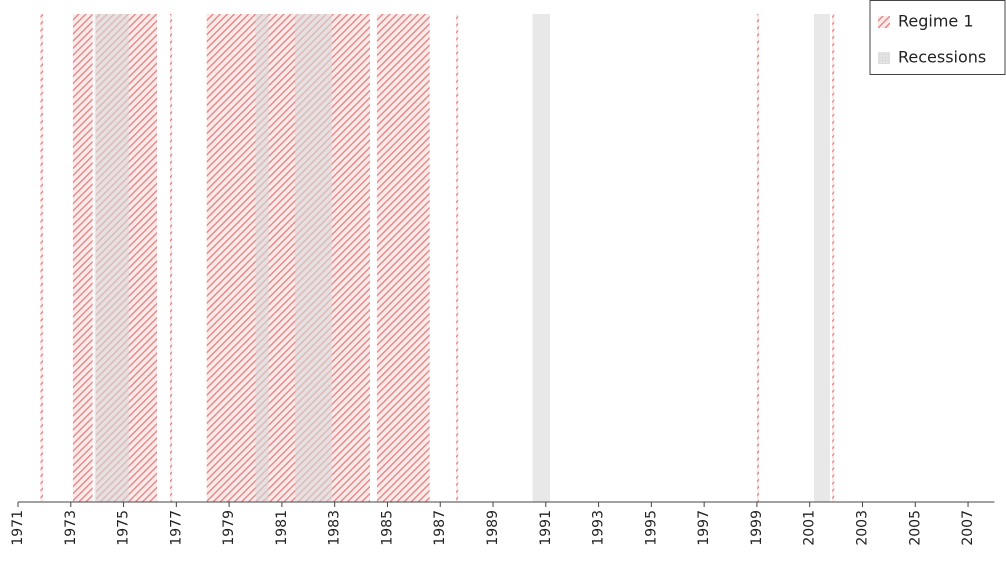 The height and width of the screenshot is (567, 1006). I want to click on x-tick-label: 1983, so click(335, 528).